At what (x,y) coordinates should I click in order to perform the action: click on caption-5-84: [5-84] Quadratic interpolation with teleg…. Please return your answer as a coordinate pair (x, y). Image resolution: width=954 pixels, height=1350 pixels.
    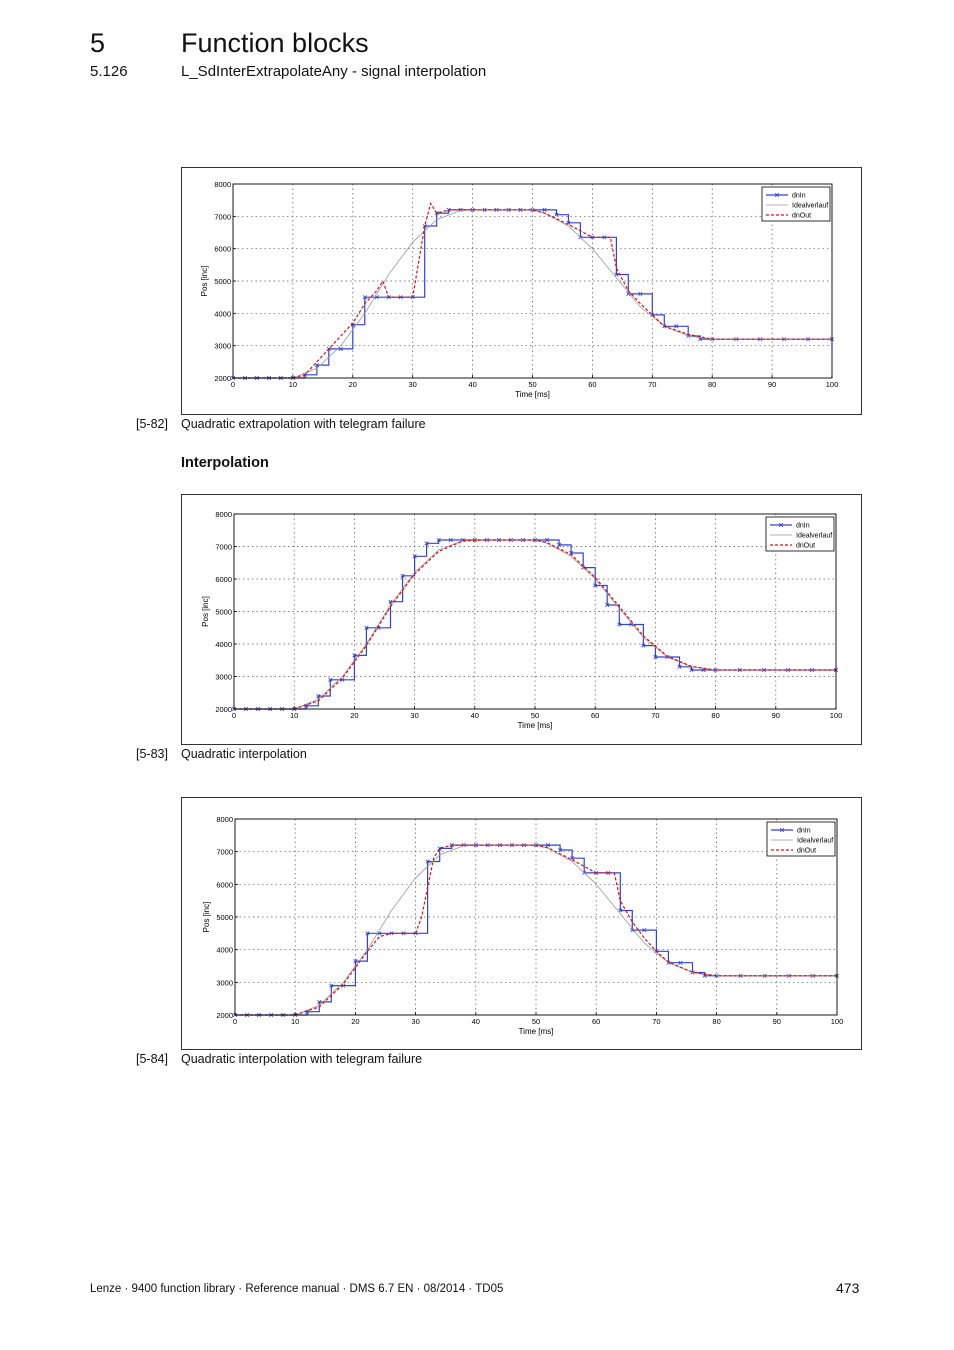
    Looking at the image, I should click on (279, 1059).